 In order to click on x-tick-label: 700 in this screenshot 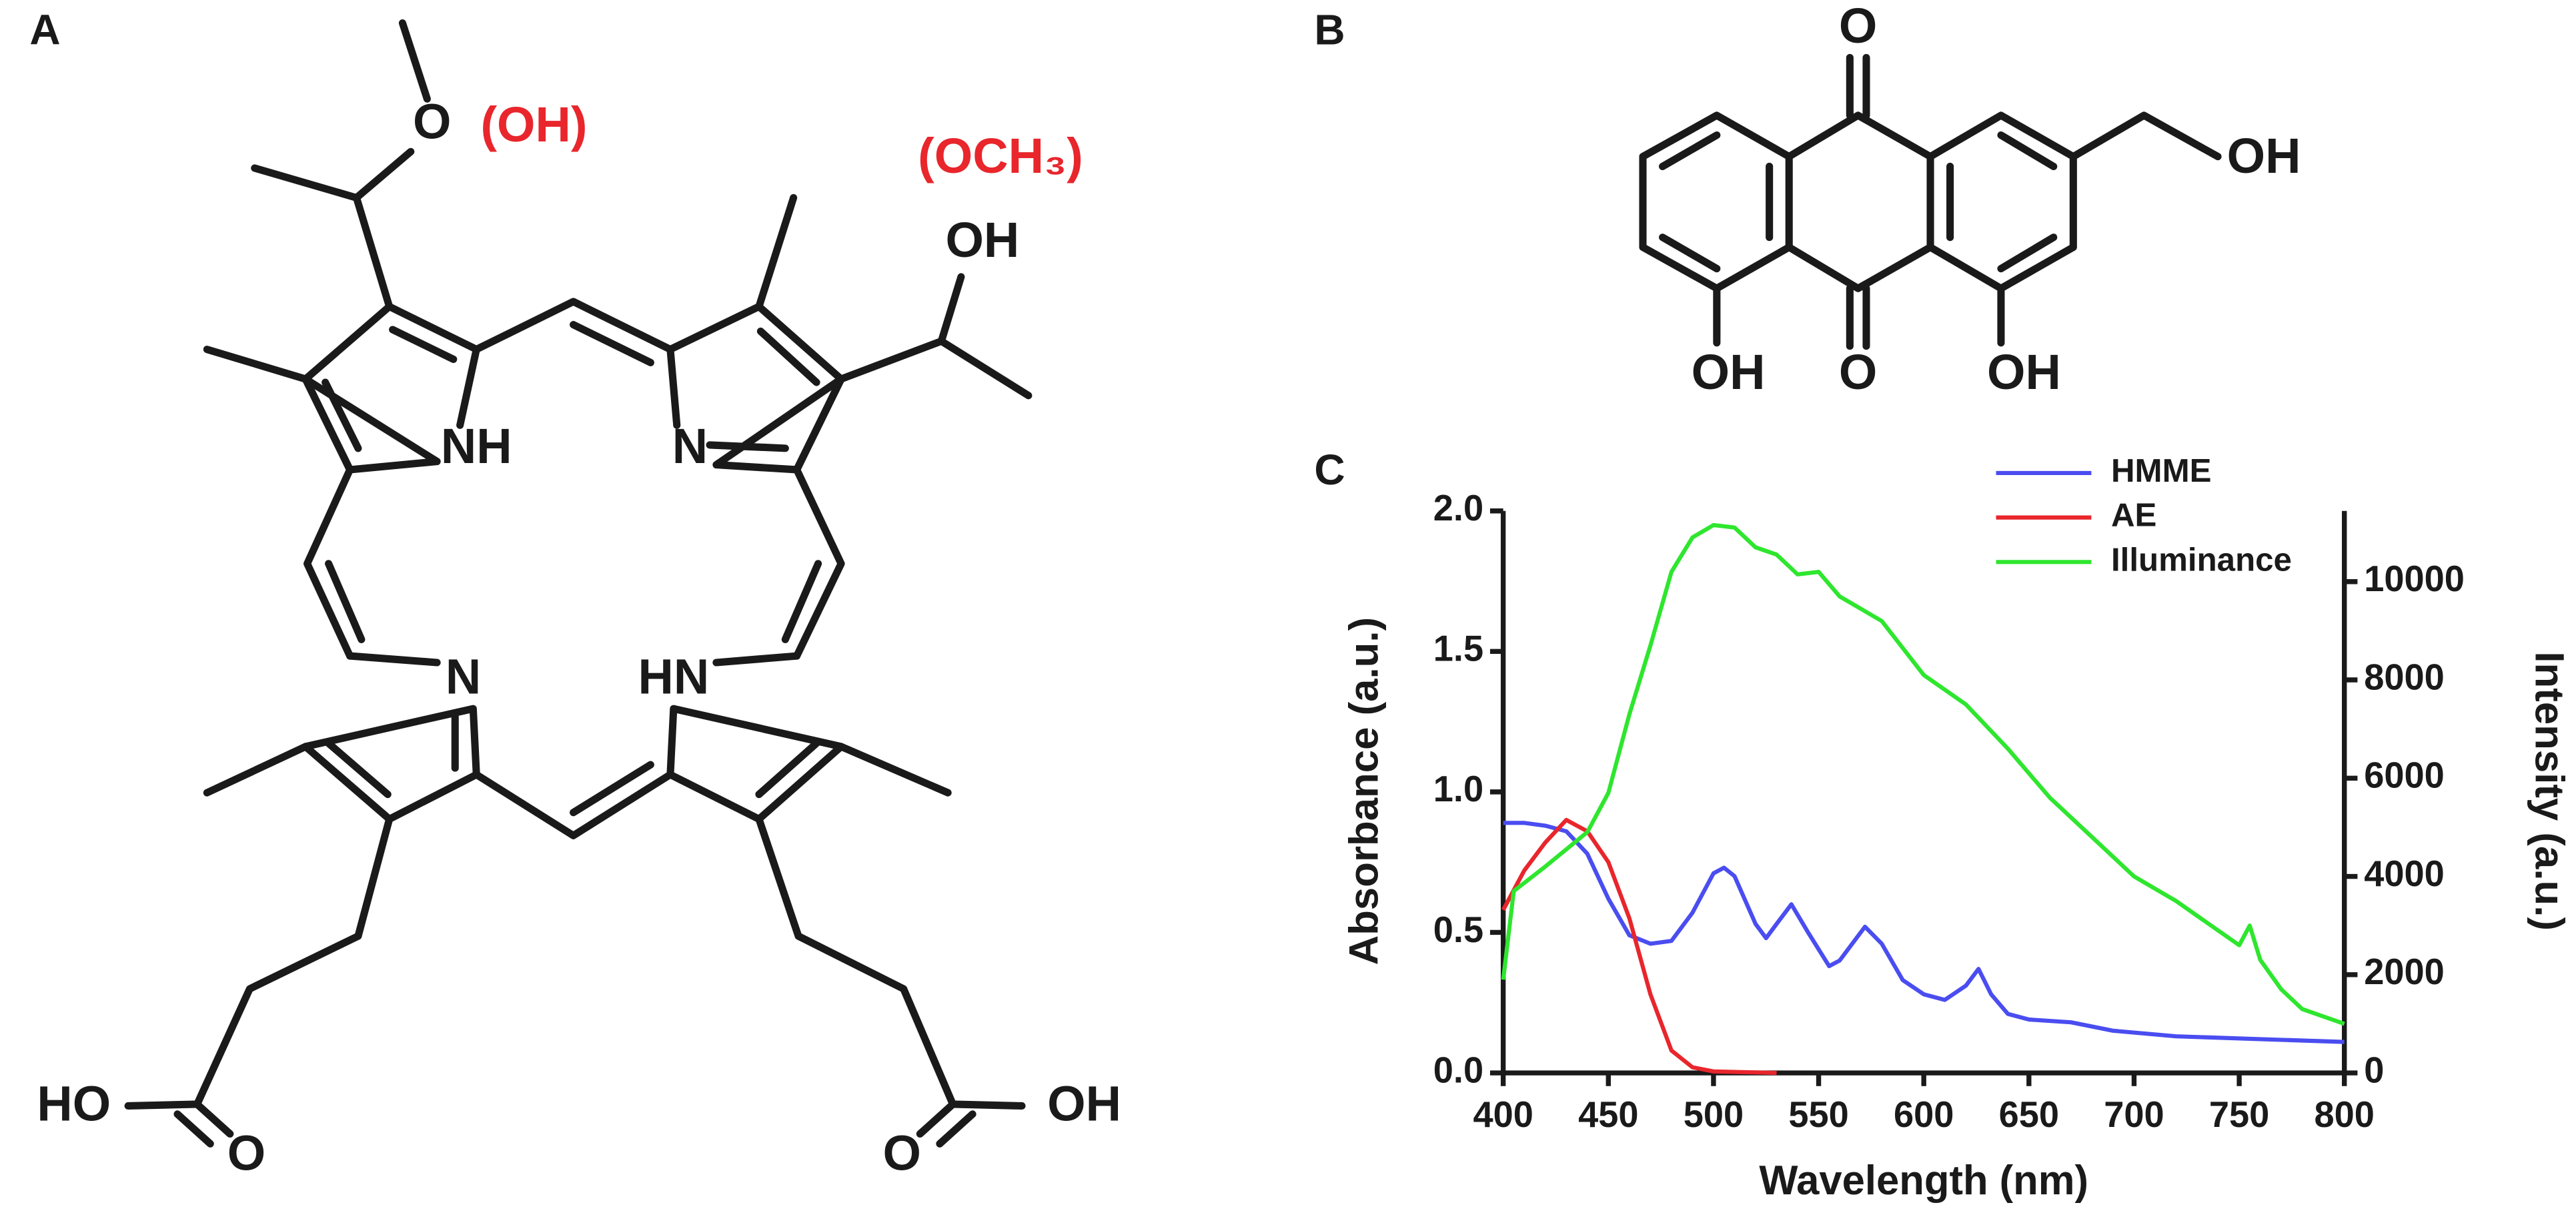, I will do `click(2134, 1115)`.